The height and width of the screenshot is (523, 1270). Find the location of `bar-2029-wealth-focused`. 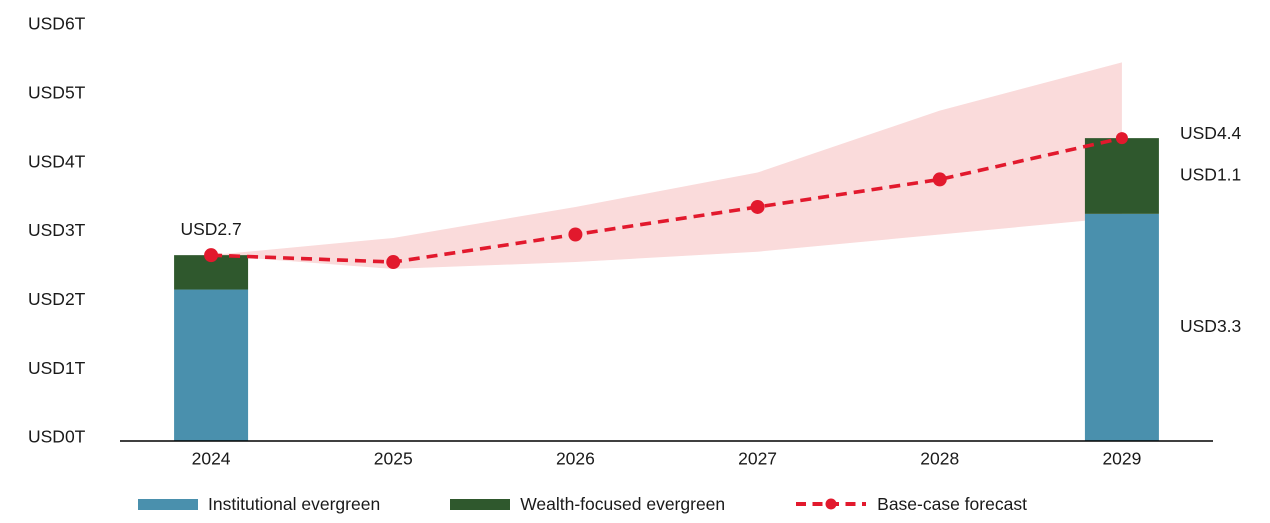

bar-2029-wealth-focused is located at coordinates (1121, 176).